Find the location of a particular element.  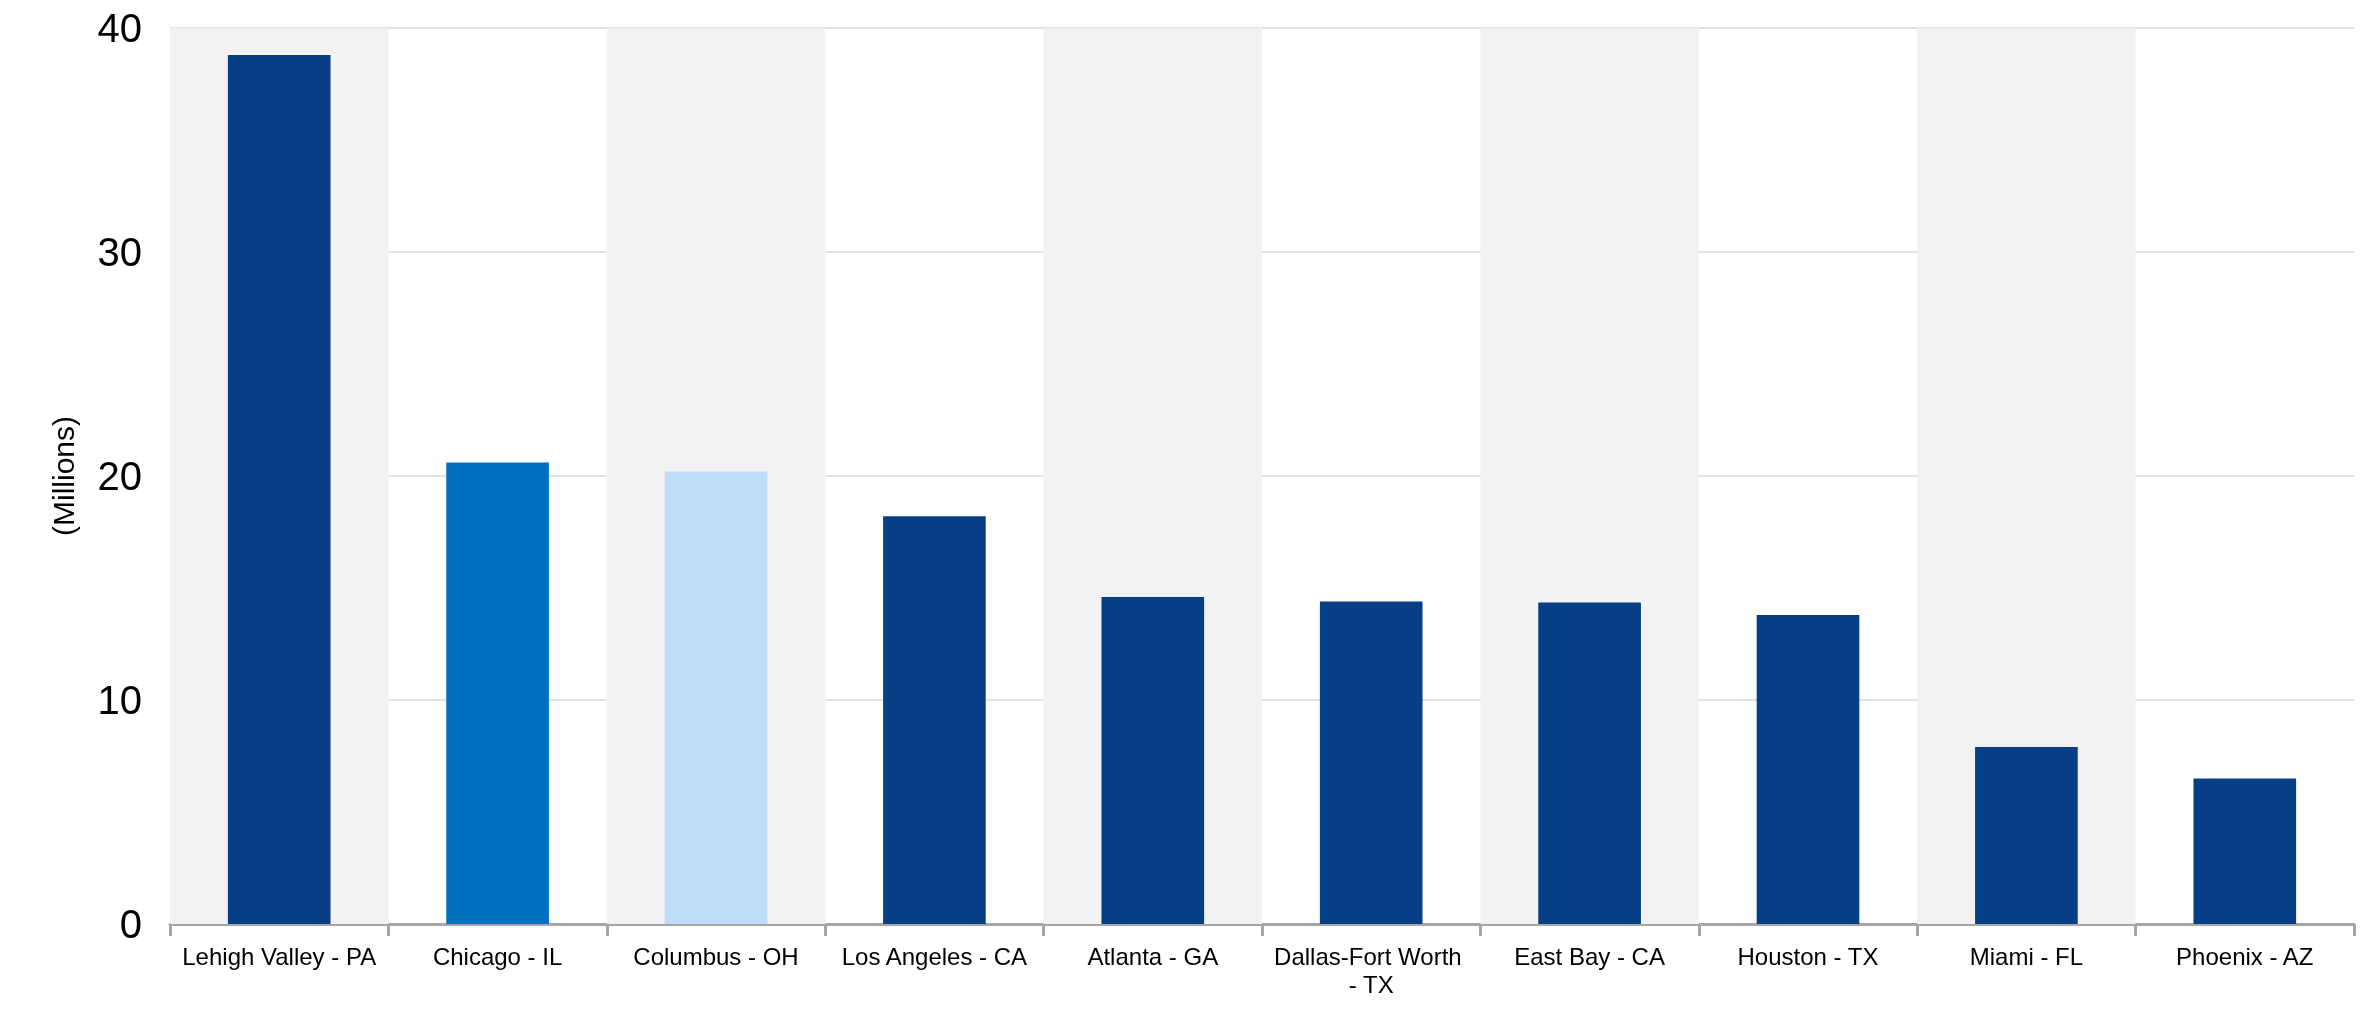

y-tick-label: 30 is located at coordinates (119, 252).